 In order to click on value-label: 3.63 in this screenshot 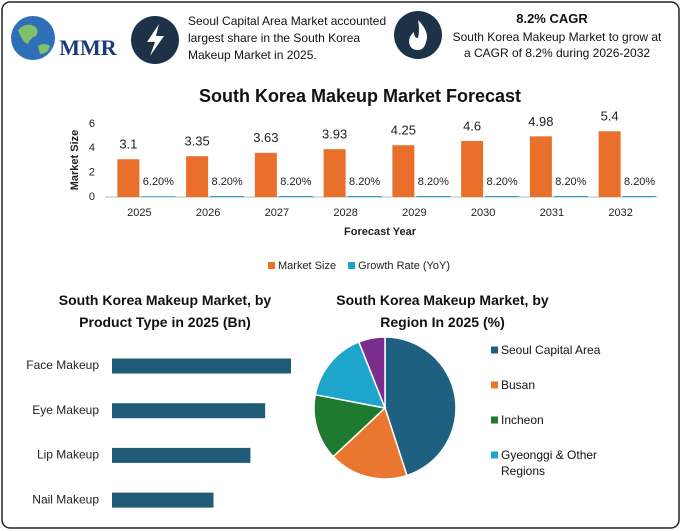, I will do `click(265, 137)`.